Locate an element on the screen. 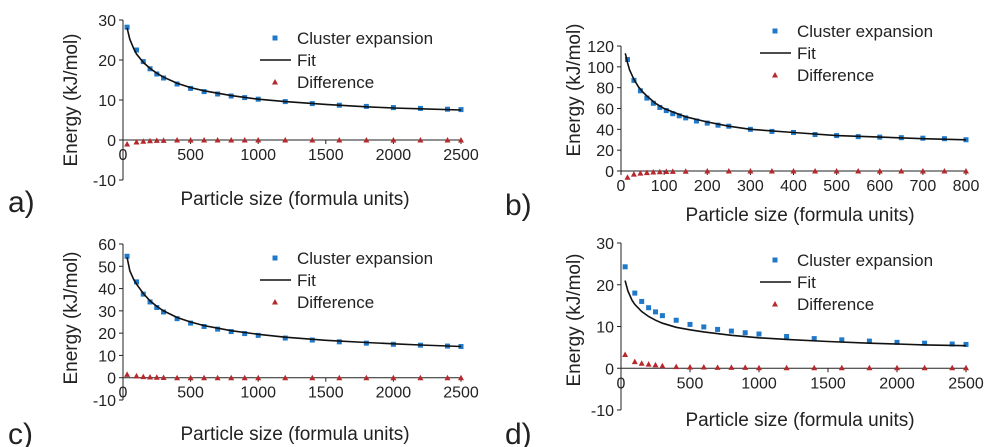  x-tick-label: 700 is located at coordinates (923, 186).